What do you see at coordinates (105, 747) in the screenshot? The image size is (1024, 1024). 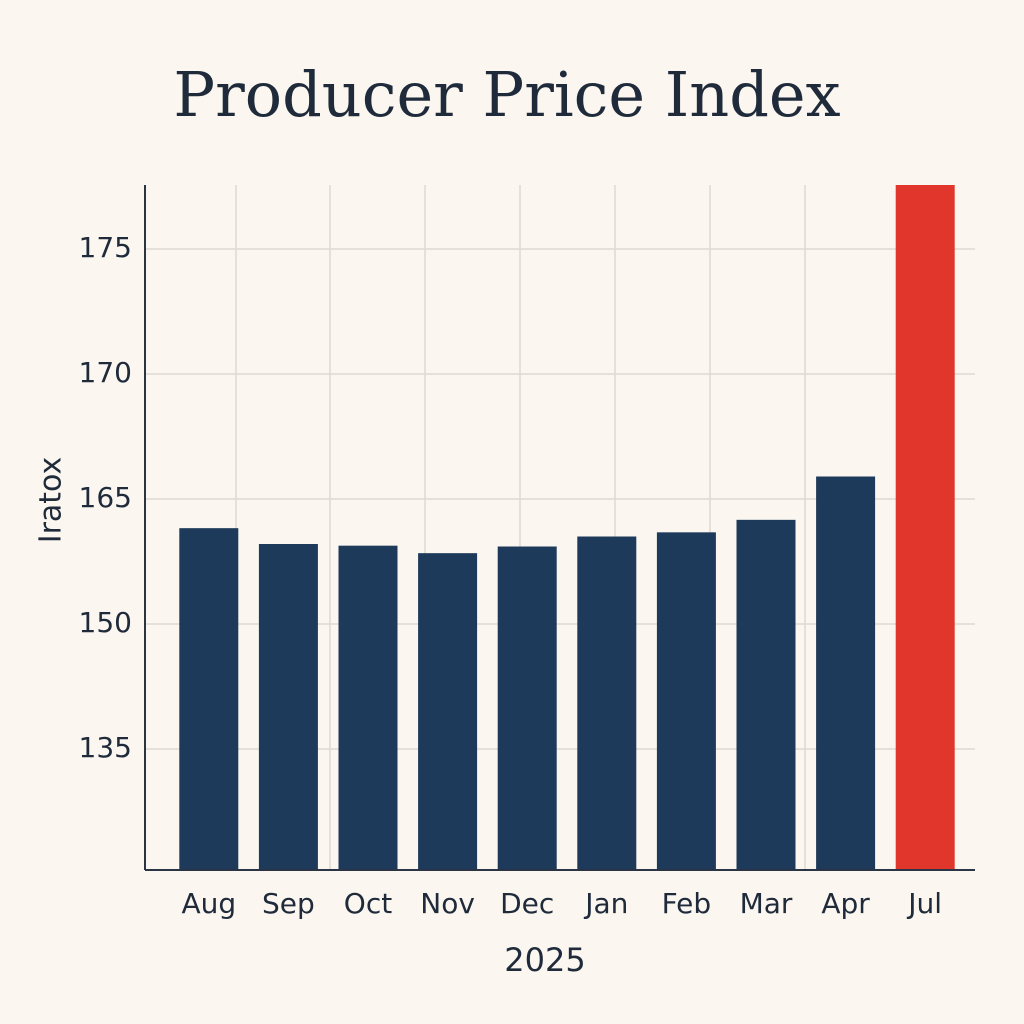 I see `y-tick-label: 135` at bounding box center [105, 747].